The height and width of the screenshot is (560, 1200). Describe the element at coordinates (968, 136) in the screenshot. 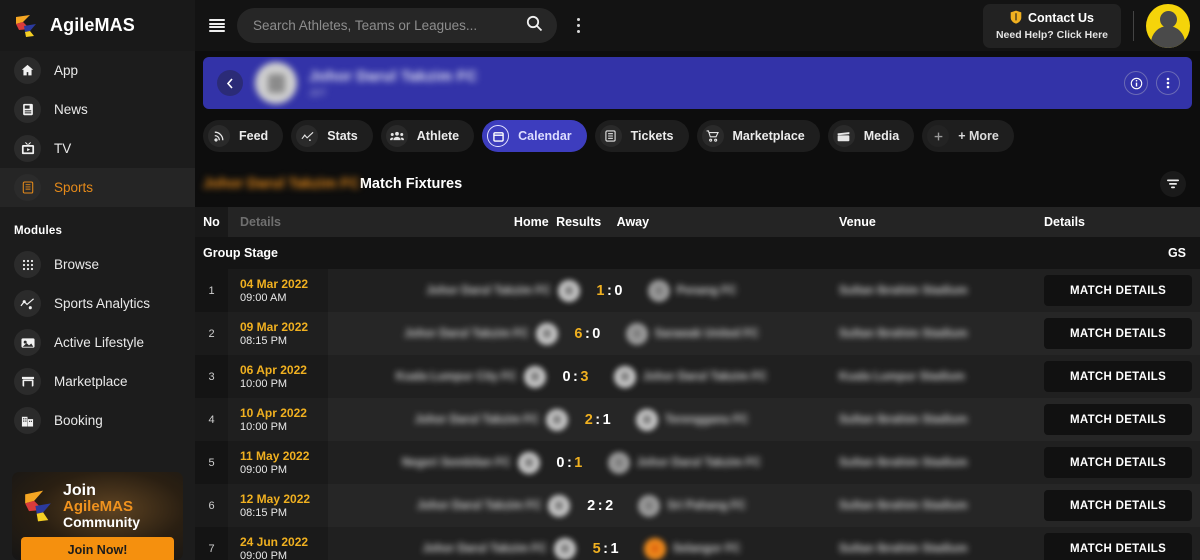

I see `tab-more: + More` at that location.